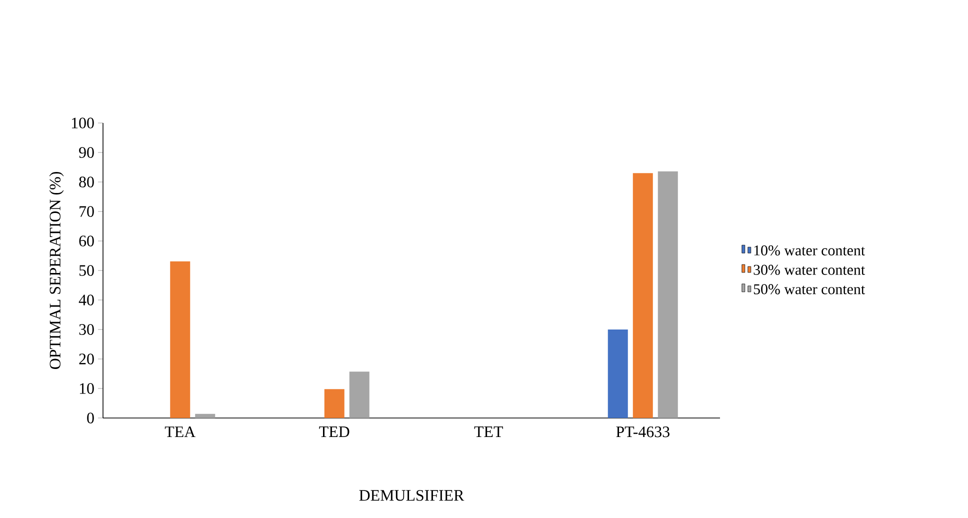  Describe the element at coordinates (86, 241) in the screenshot. I see `y-tick-label: 60` at that location.